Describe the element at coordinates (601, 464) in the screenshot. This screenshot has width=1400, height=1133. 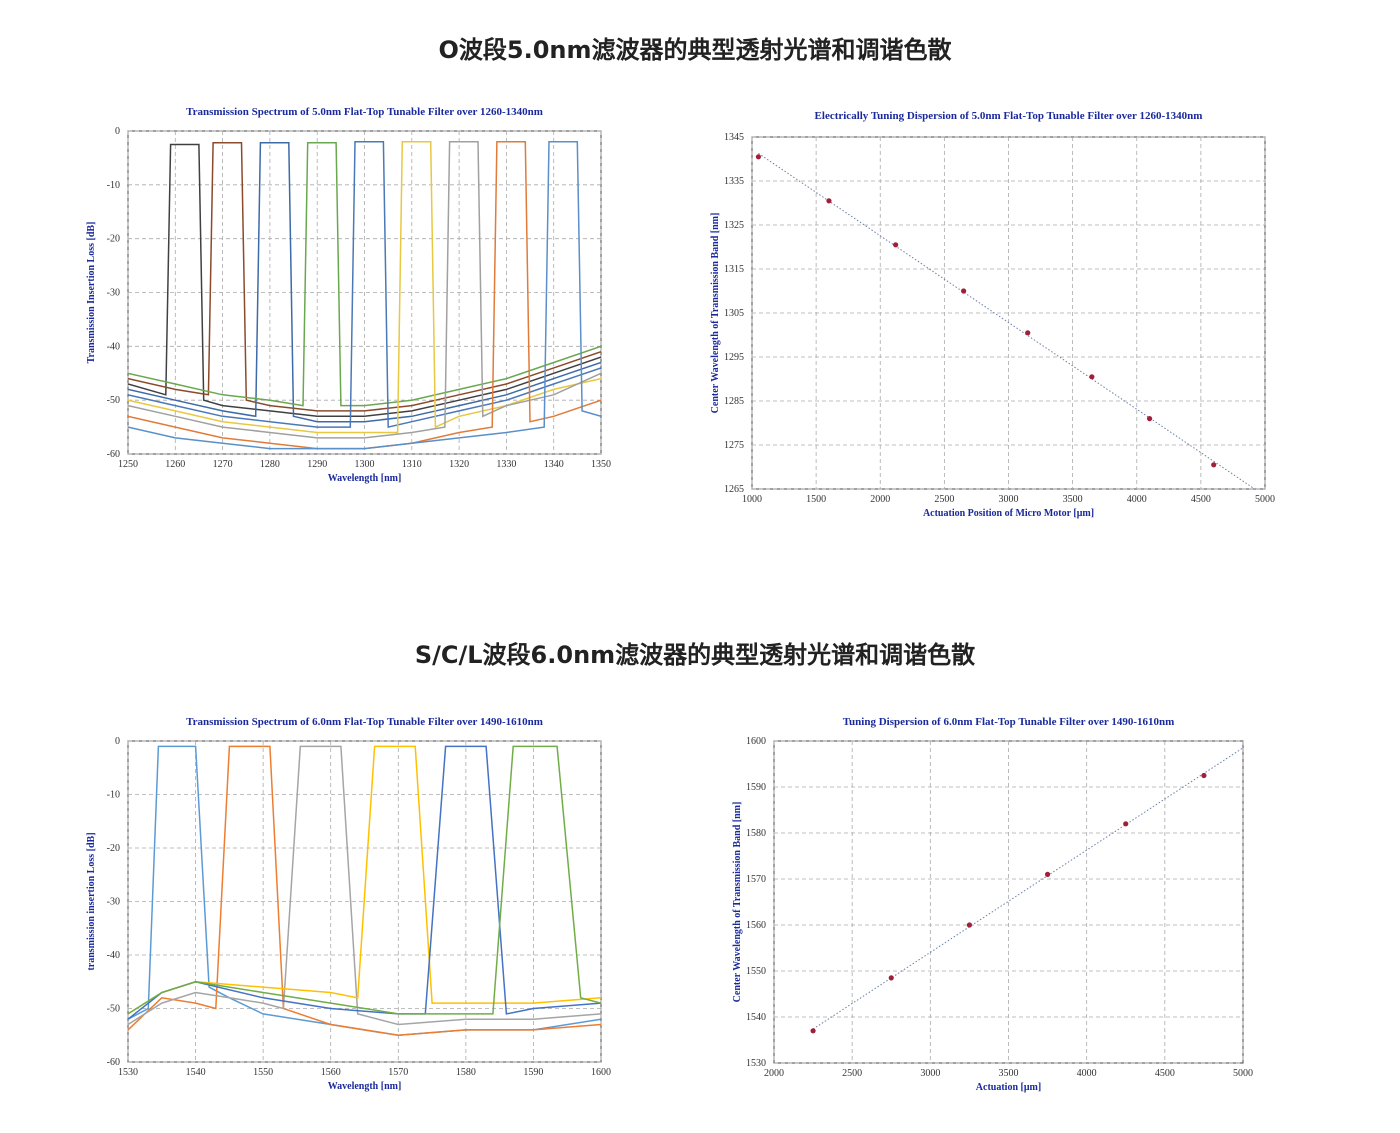
I see `x-tick-label: 1350` at that location.